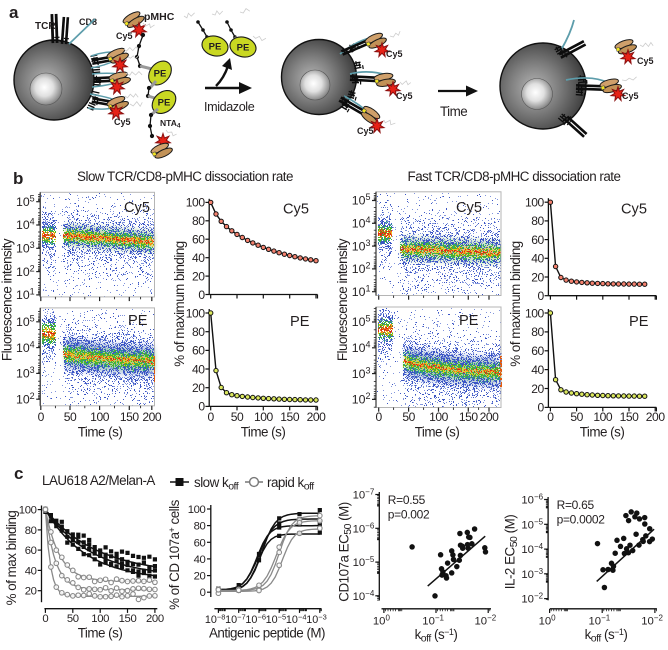  Describe the element at coordinates (229, 107) in the screenshot. I see `svg-text: Imidazole` at that location.